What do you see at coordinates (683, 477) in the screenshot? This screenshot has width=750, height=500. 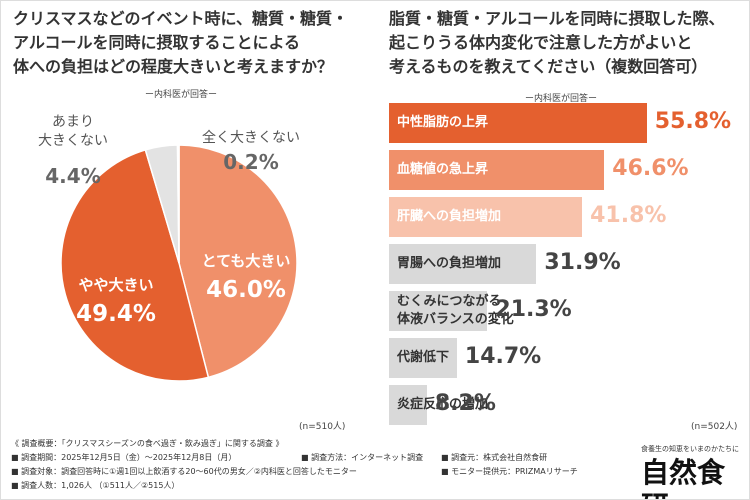 I see `logo-name: 自然食研` at bounding box center [683, 477].